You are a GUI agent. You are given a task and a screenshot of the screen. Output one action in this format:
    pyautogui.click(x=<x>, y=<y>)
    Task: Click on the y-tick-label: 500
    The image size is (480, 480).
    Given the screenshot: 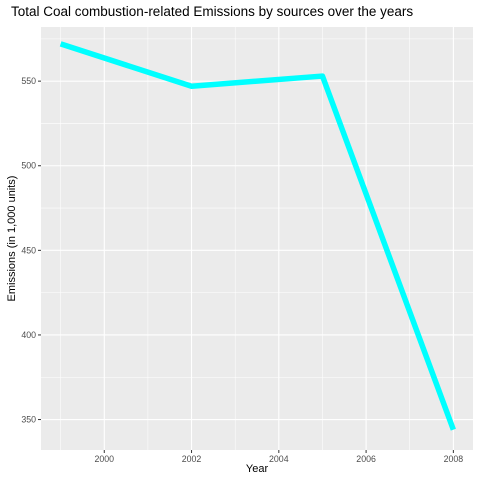 What is the action you would take?
    pyautogui.click(x=28, y=166)
    